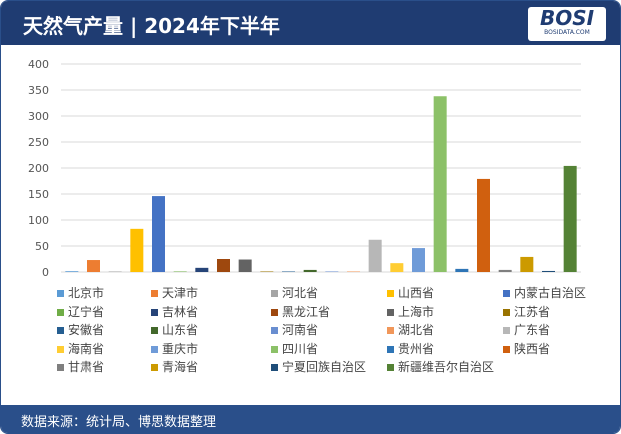 The image size is (621, 434). Describe the element at coordinates (38, 194) in the screenshot. I see `y-tick-label: 150` at that location.